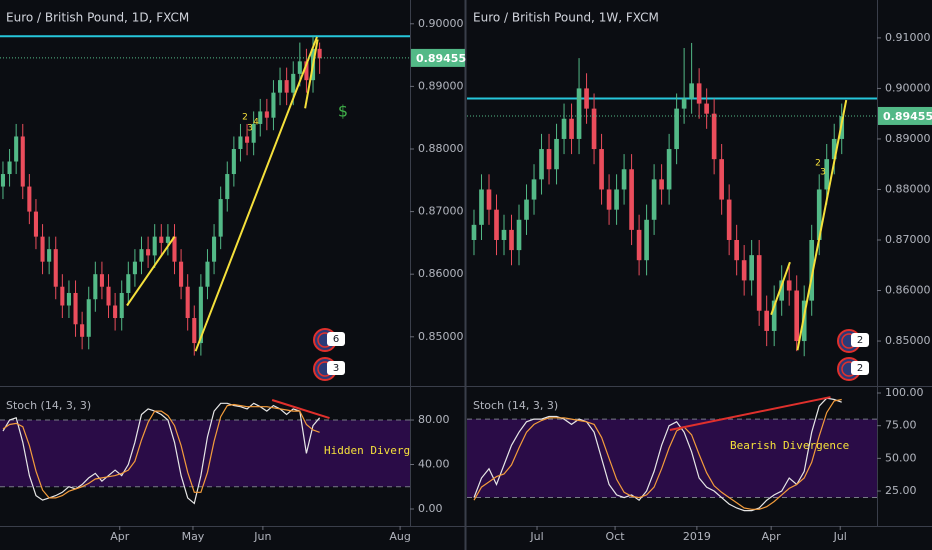 The height and width of the screenshot is (550, 932). Describe the element at coordinates (697, 536) in the screenshot. I see `x-tick-label: 2019` at that location.